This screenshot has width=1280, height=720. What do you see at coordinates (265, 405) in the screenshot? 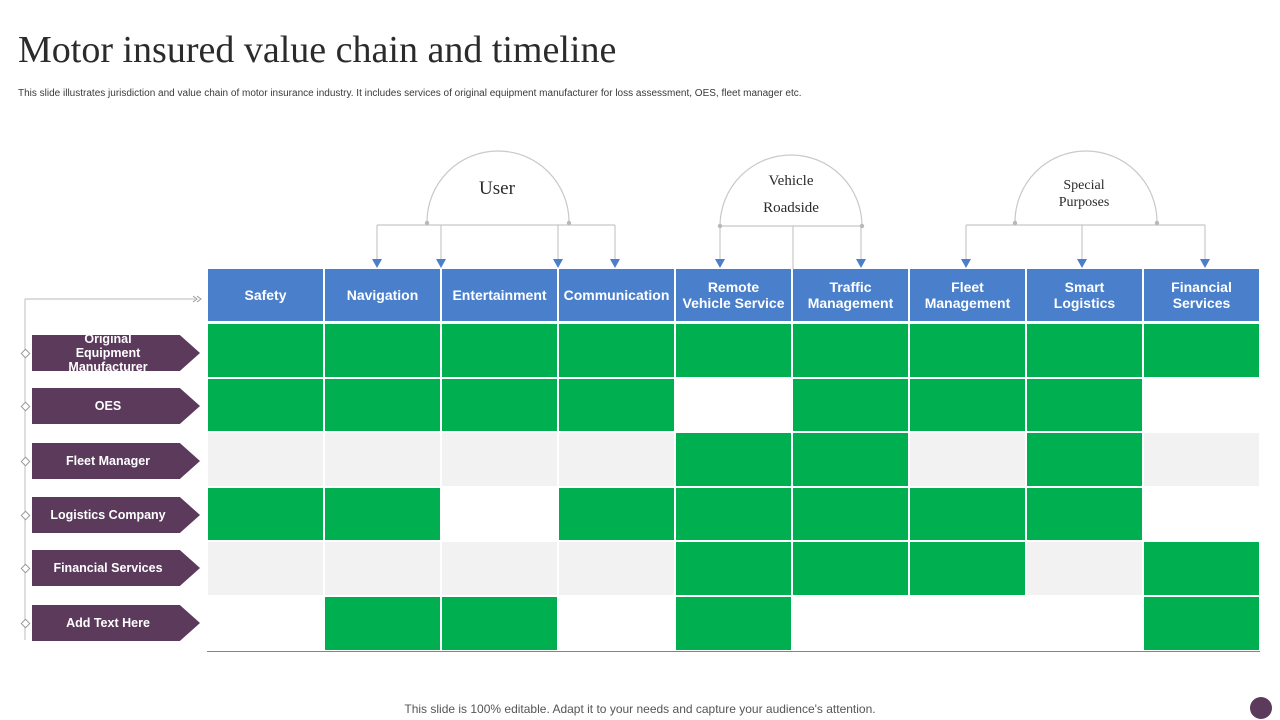
I see `matrix-cell-r2-c1-active` at bounding box center [265, 405].